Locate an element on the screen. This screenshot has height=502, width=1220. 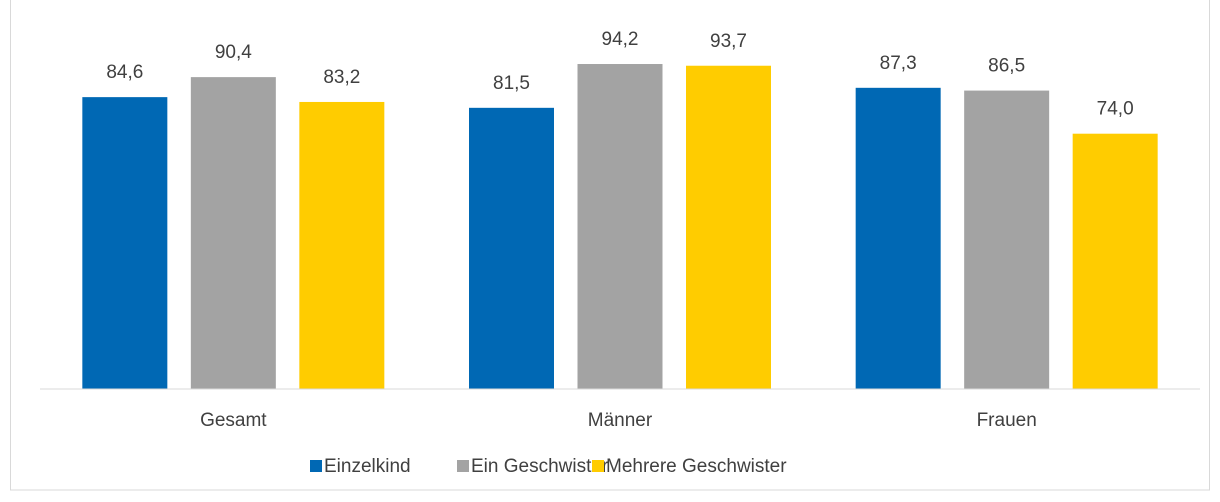
data-label: 84,6 is located at coordinates (124, 72).